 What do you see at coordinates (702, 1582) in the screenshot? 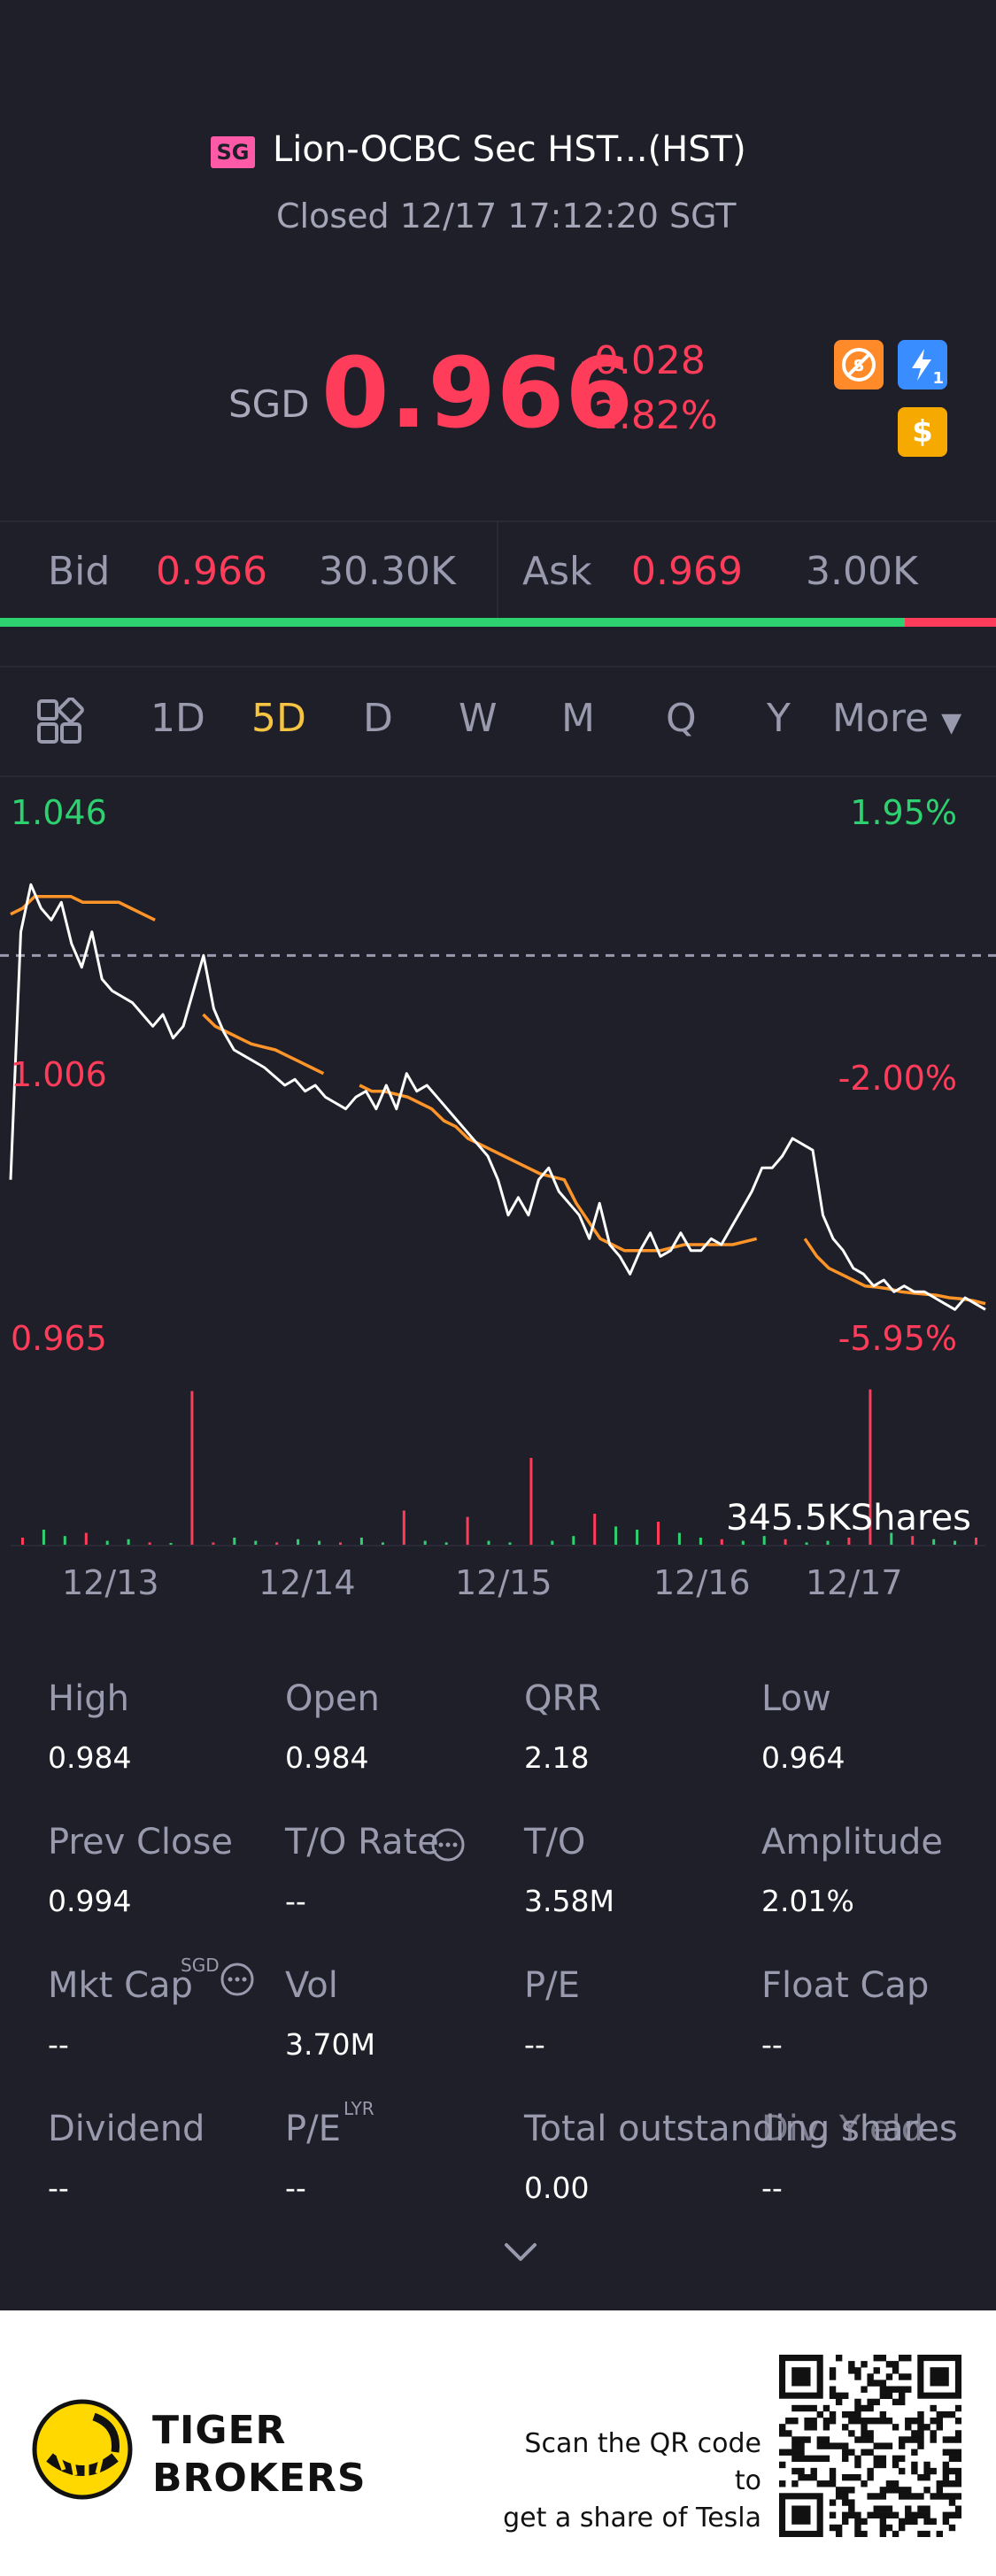
I see `x-tick-12-16: 12/16` at bounding box center [702, 1582].